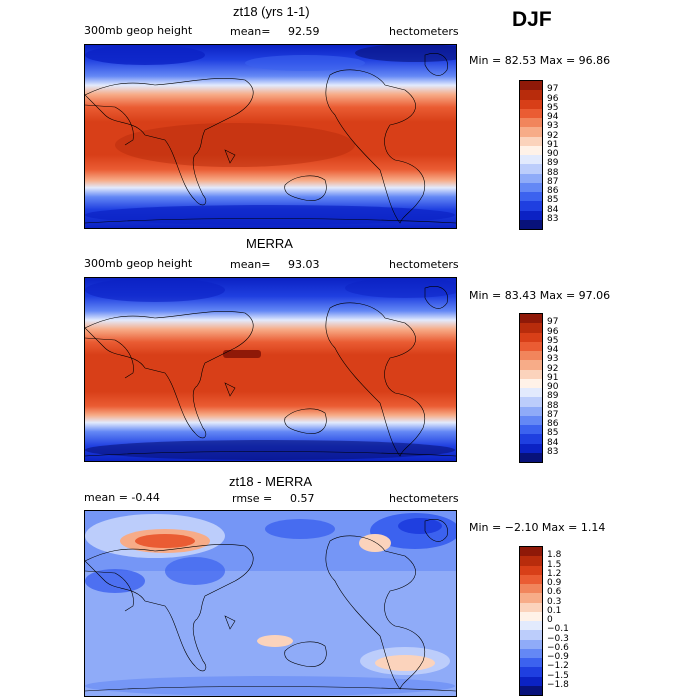 The height and width of the screenshot is (700, 700). I want to click on colorbar-tick-label: 0.3, so click(554, 601).